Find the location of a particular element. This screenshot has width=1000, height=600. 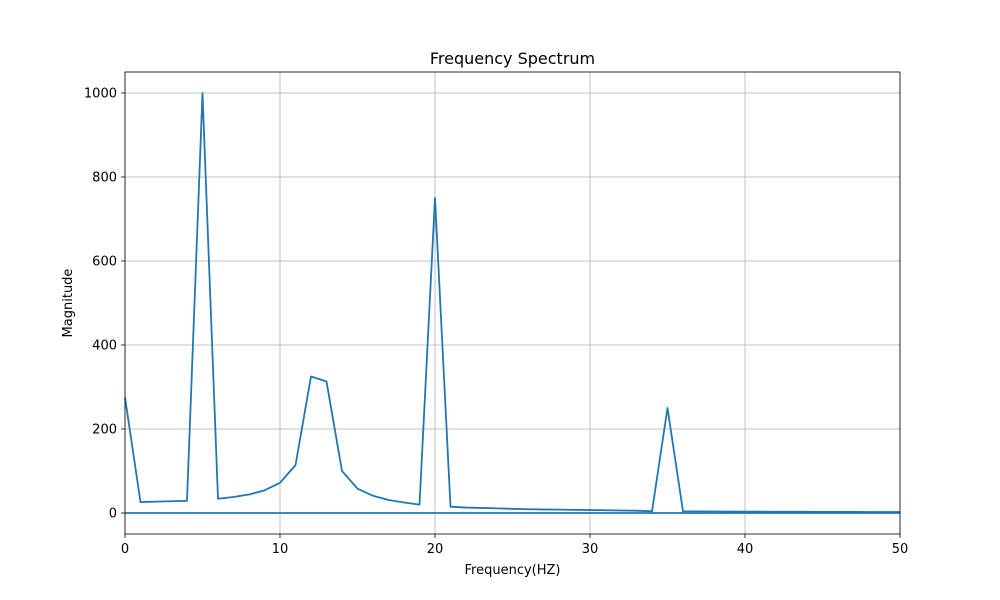

y-axis-label: Magnitude is located at coordinates (68, 303).